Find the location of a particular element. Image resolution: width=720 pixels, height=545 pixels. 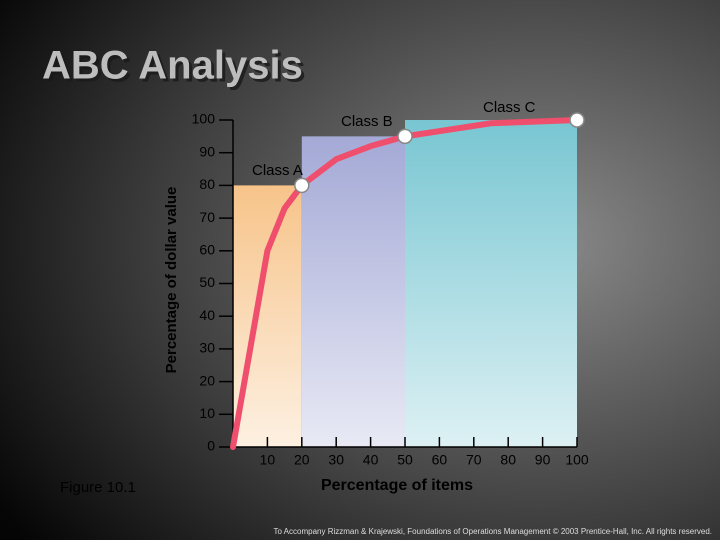

class-label: Class B is located at coordinates (367, 121).